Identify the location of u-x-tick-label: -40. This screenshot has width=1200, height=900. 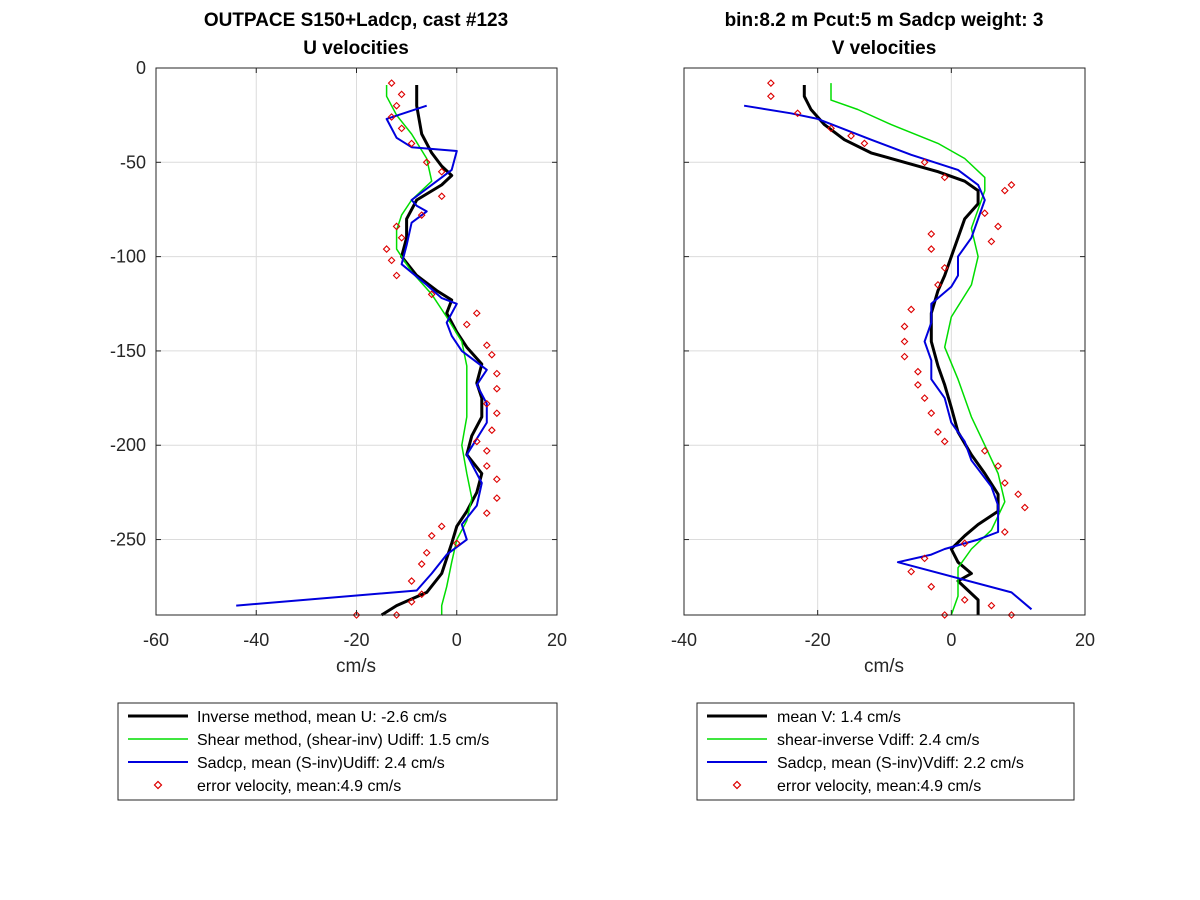
(256, 640).